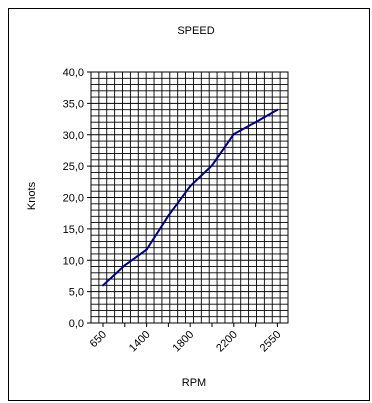 The height and width of the screenshot is (403, 372). What do you see at coordinates (194, 383) in the screenshot?
I see `x-axis-label: RPM` at bounding box center [194, 383].